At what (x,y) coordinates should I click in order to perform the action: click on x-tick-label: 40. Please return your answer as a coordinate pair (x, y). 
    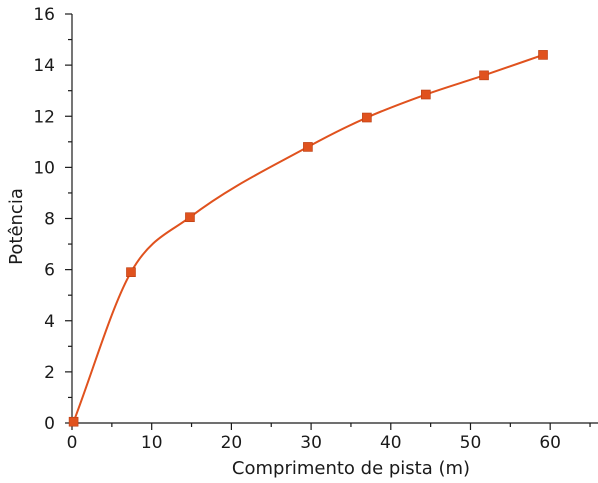
    Looking at the image, I should click on (391, 443).